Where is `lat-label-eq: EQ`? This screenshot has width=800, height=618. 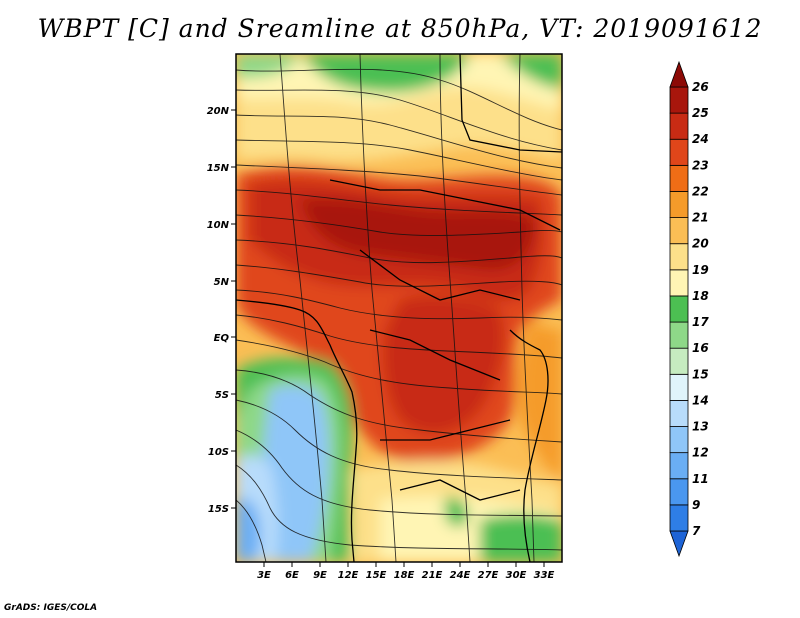
lat-label-eq: EQ is located at coordinates (222, 338).